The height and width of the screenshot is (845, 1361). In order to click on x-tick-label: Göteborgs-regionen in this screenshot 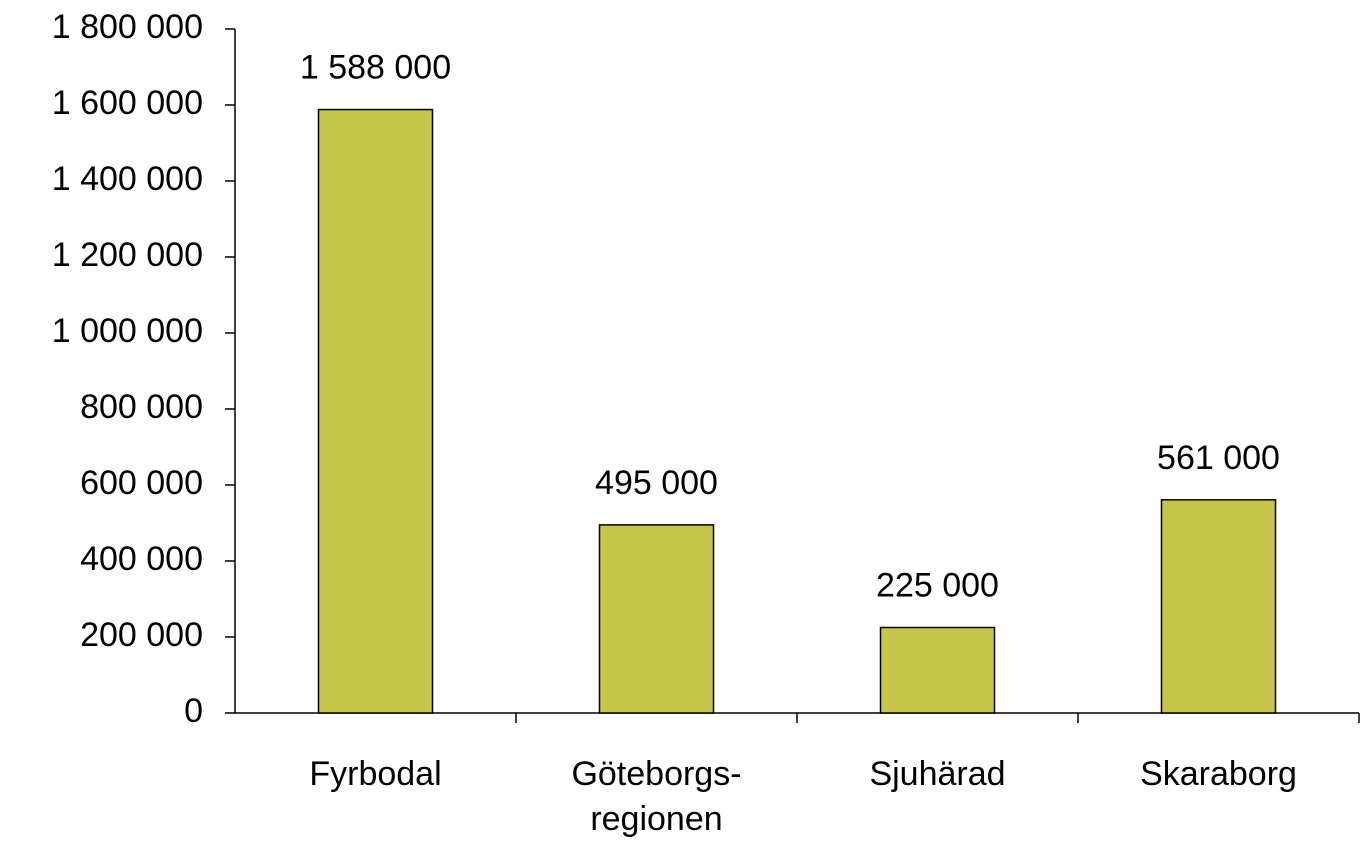, I will do `click(656, 796)`.